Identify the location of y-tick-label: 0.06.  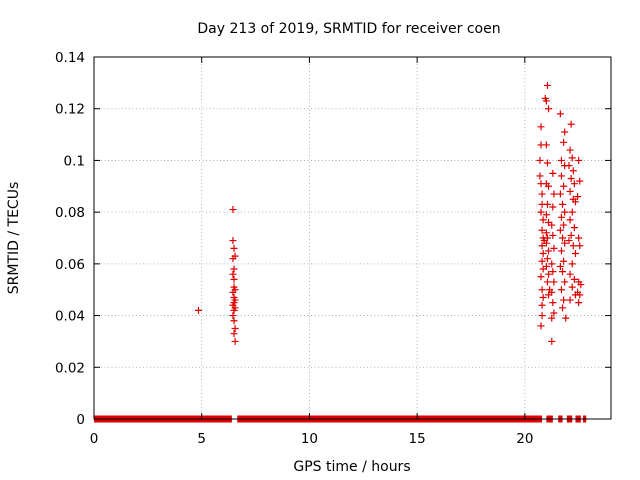
(70, 265).